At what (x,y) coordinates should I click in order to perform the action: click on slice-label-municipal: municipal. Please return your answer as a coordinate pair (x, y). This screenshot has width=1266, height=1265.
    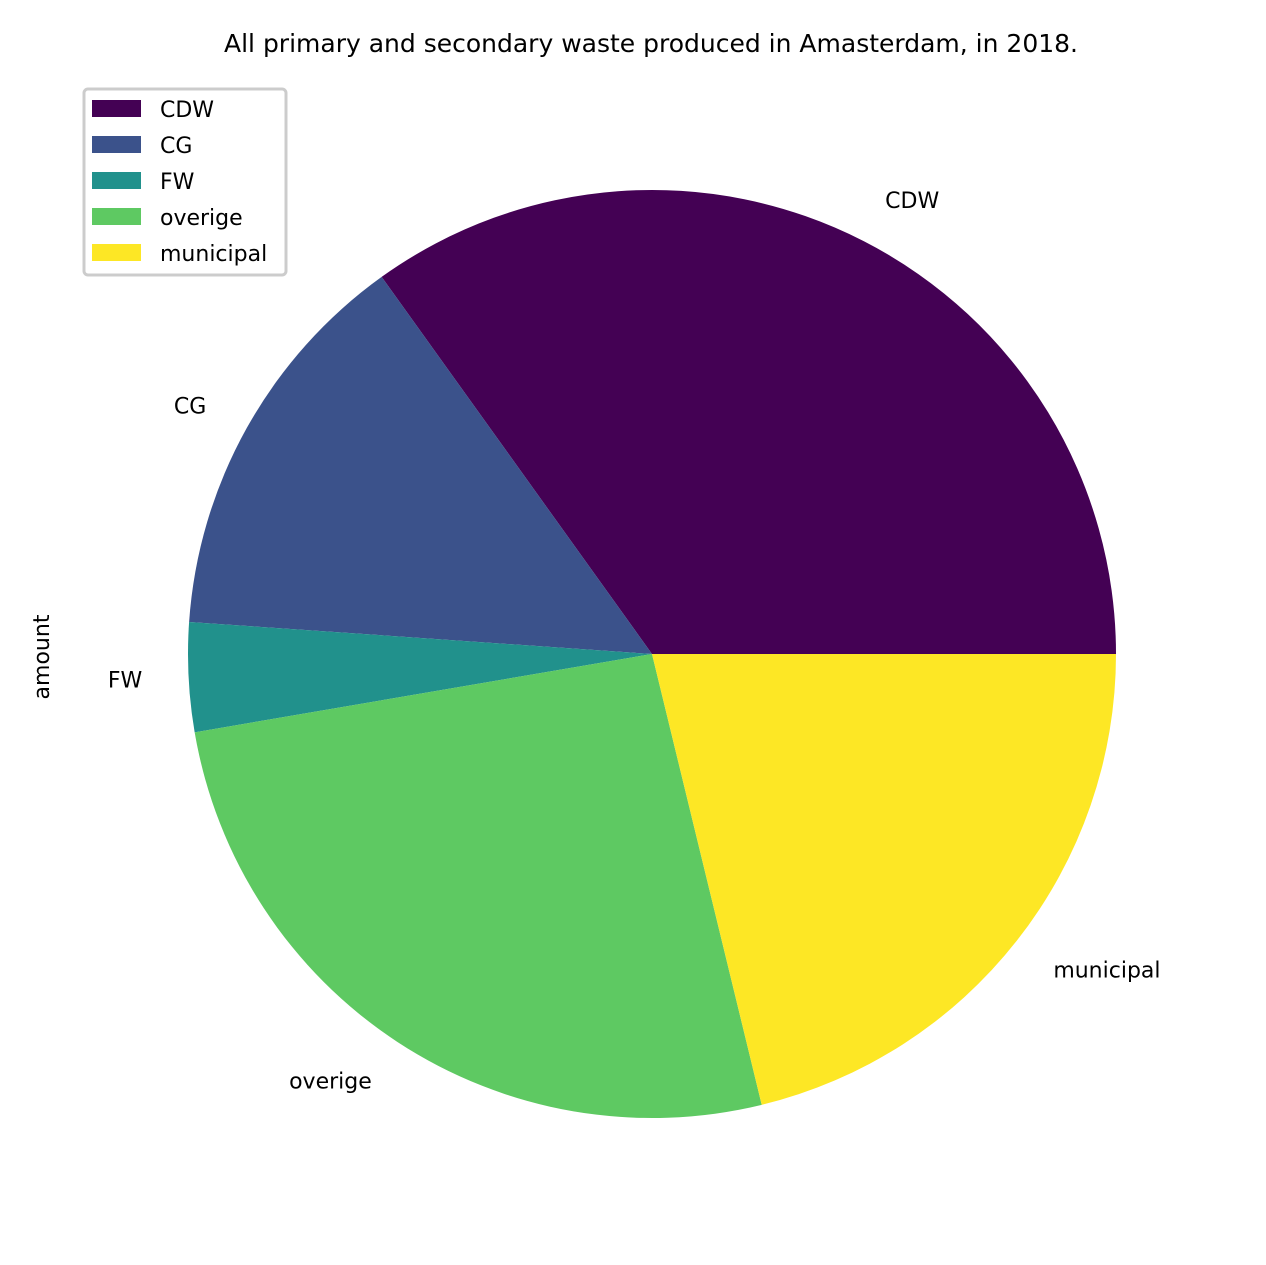
    Looking at the image, I should click on (1106, 970).